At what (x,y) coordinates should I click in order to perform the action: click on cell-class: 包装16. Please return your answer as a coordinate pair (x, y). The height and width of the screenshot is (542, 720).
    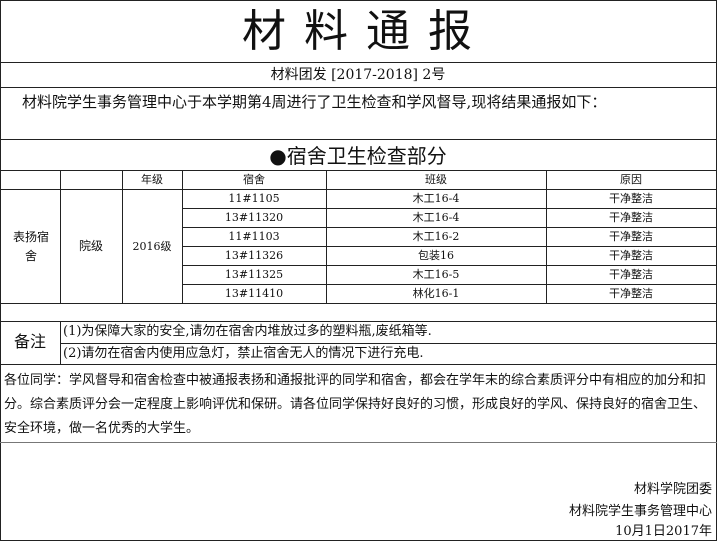
    Looking at the image, I should click on (436, 255).